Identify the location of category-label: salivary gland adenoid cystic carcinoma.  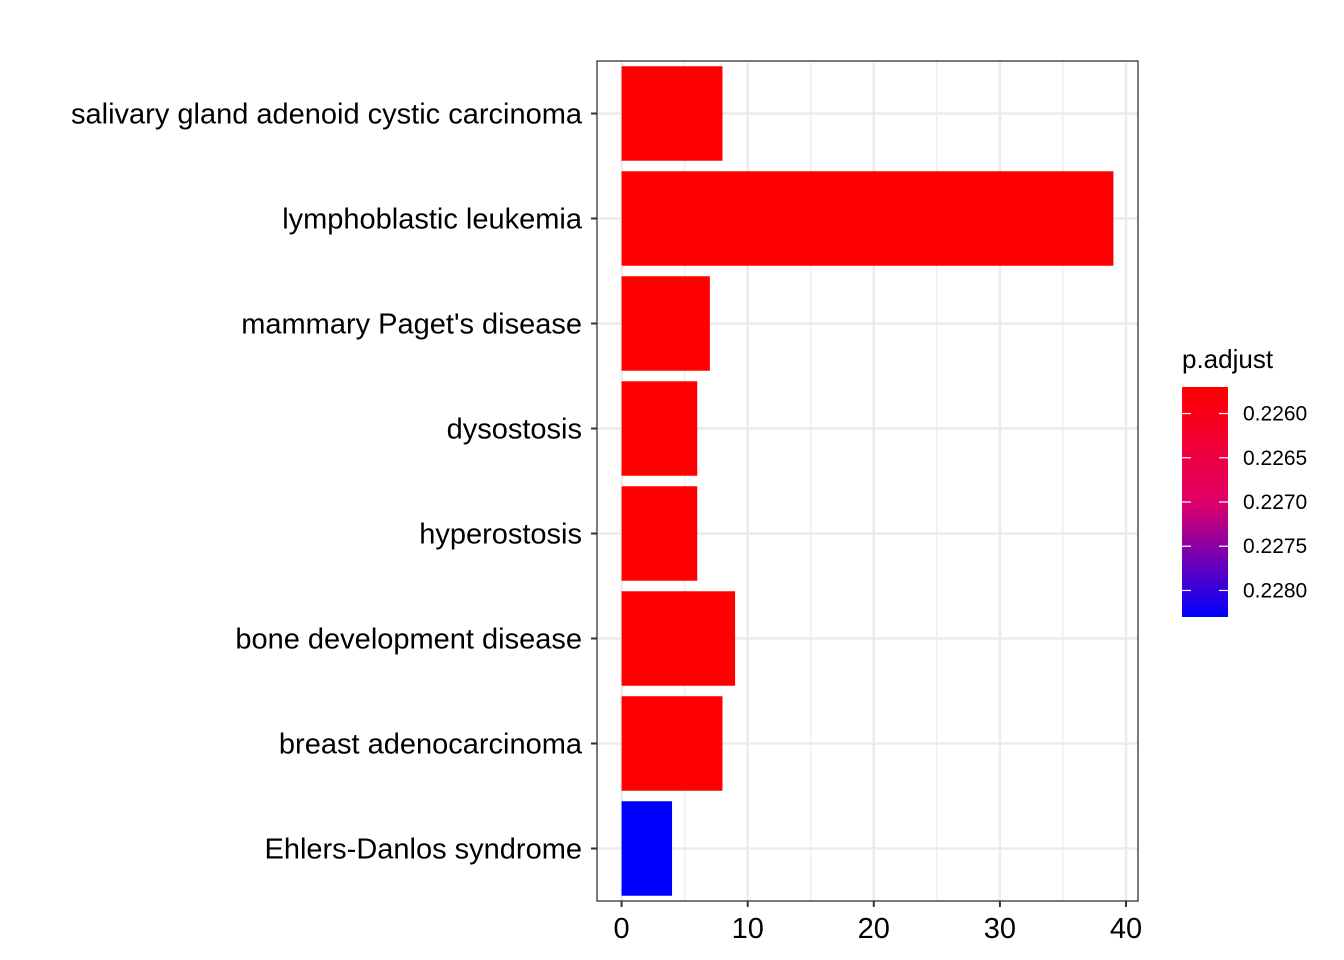
(327, 115).